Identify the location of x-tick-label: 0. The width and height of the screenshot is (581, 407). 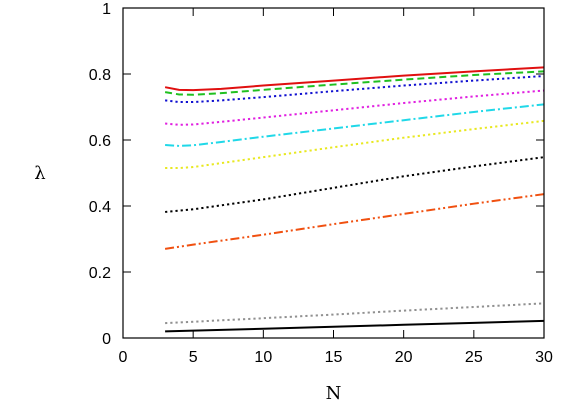
(123, 357).